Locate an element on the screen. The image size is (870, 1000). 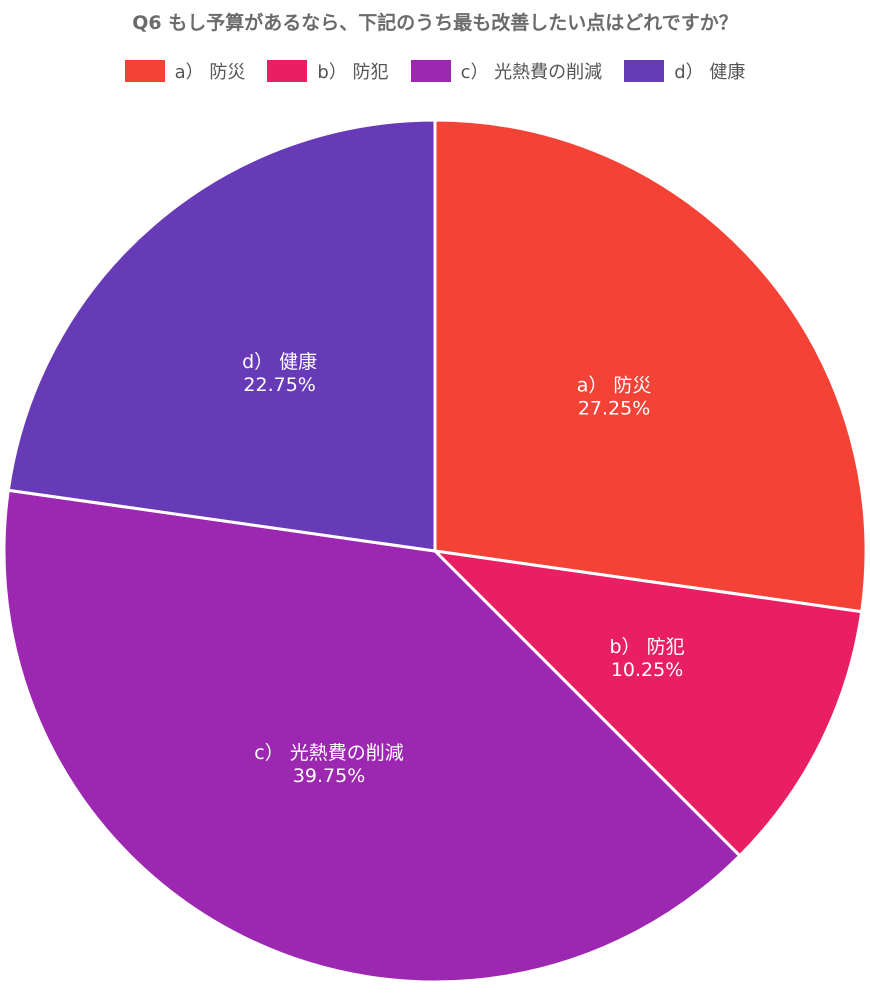
chart-title: Q6 もし予算があるなら、下記のうち最も改善したい点はどれですか？ is located at coordinates (435, 23).